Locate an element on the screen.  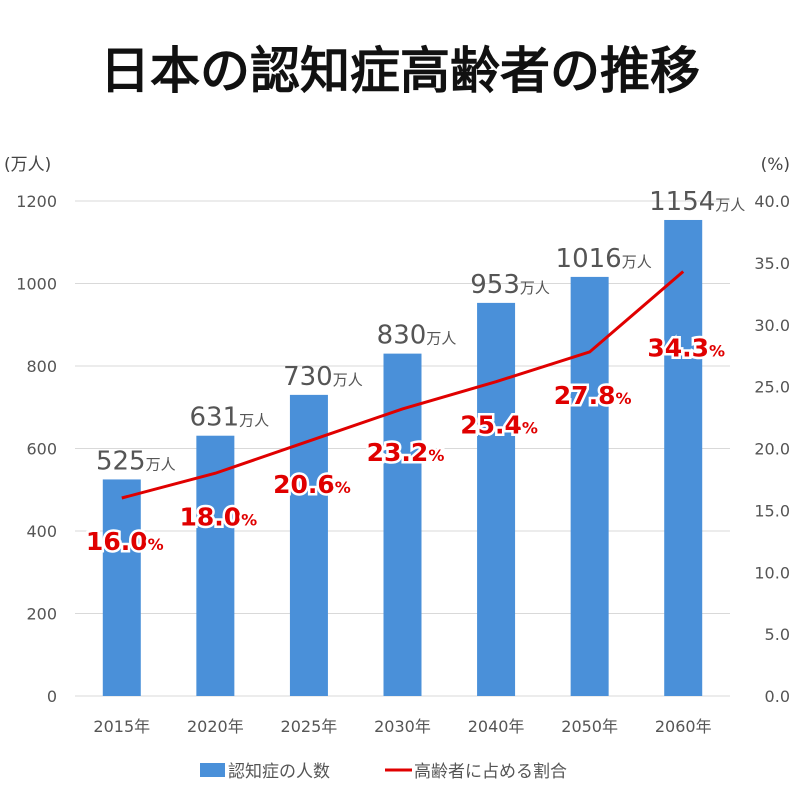
right-axis-ticks: 0.0 5.0 10.0 15.0 20.0 25.0 30.0 35.0 40.0 is located at coordinates (772, 449).